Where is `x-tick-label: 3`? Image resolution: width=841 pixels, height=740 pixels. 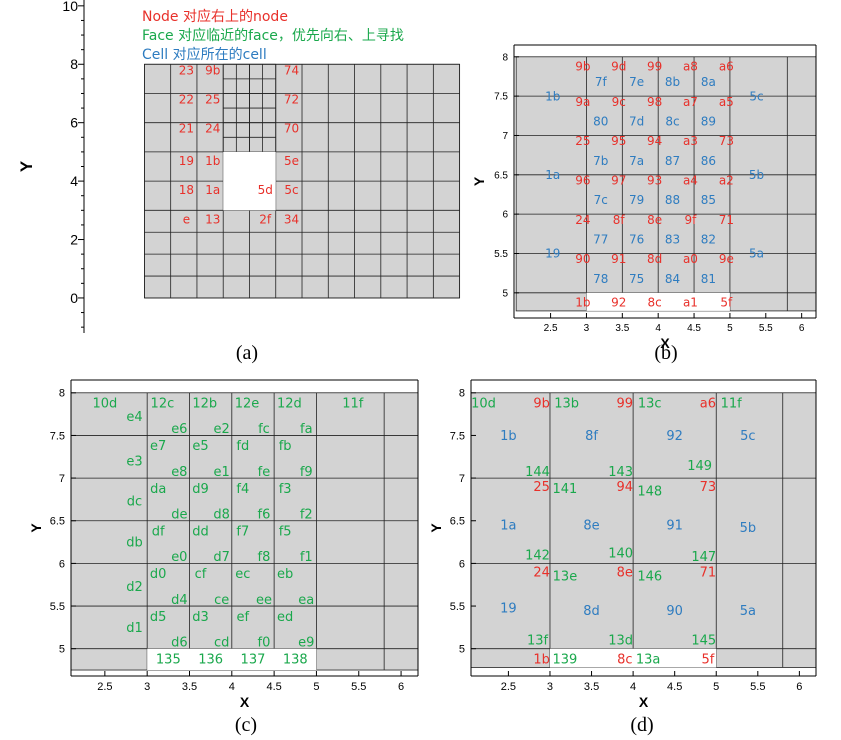 x-tick-label: 3 is located at coordinates (550, 687).